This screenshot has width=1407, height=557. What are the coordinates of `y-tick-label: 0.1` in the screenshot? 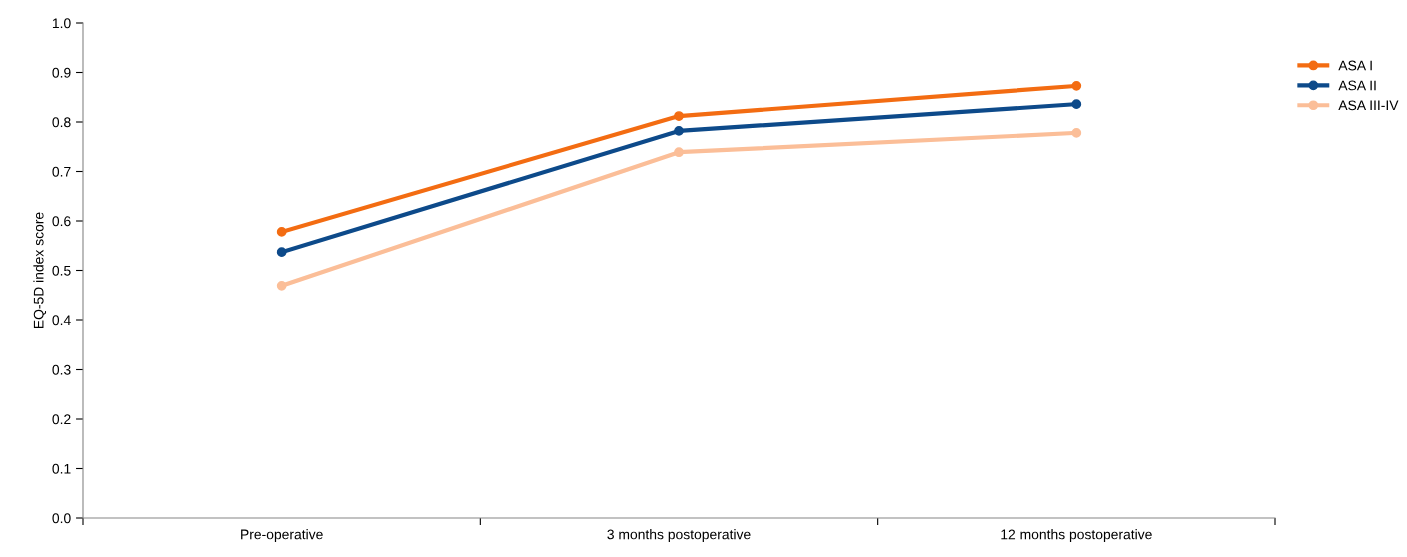 It's located at (61, 468).